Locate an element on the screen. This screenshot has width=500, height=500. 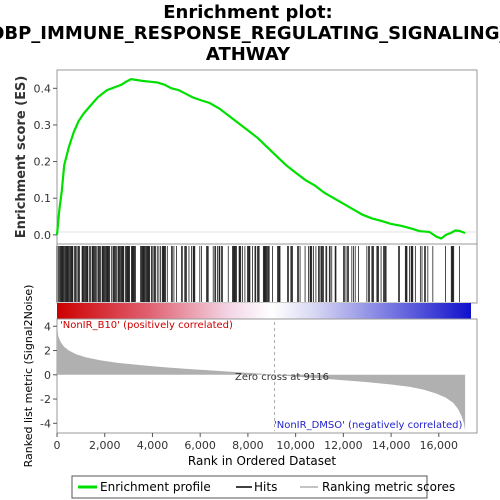
x-tick-label: 4,000 is located at coordinates (153, 445).